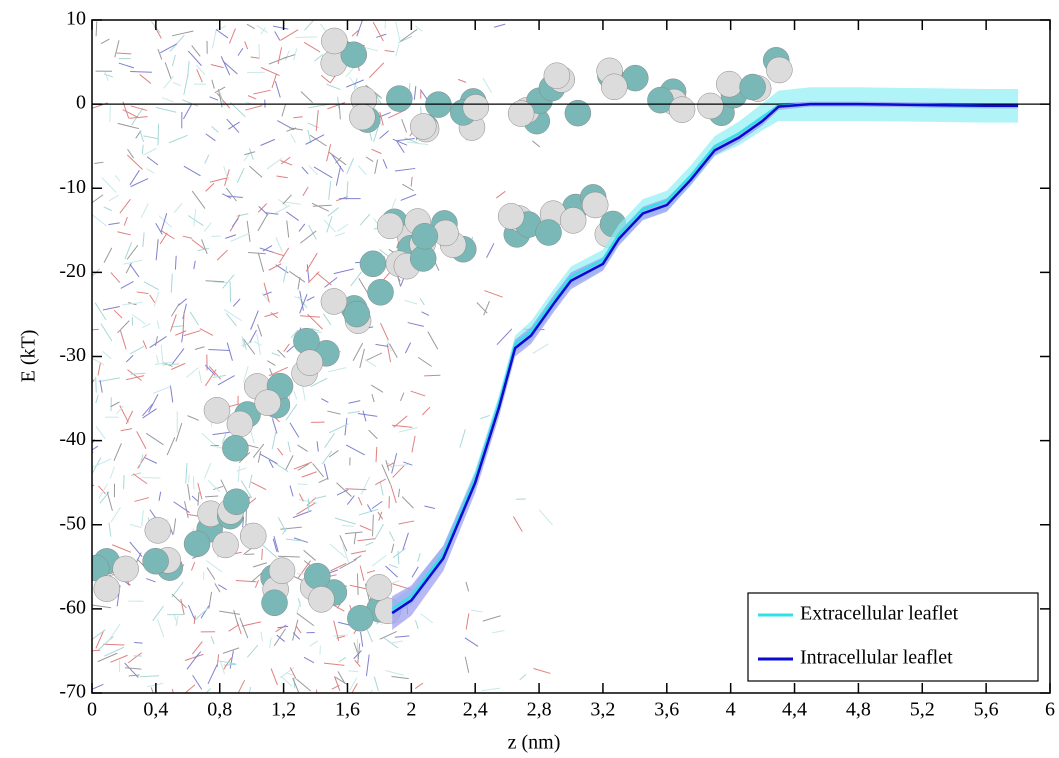 Image resolution: width=1059 pixels, height=758 pixels. I want to click on x-tick-label: 4,8, so click(858, 710).